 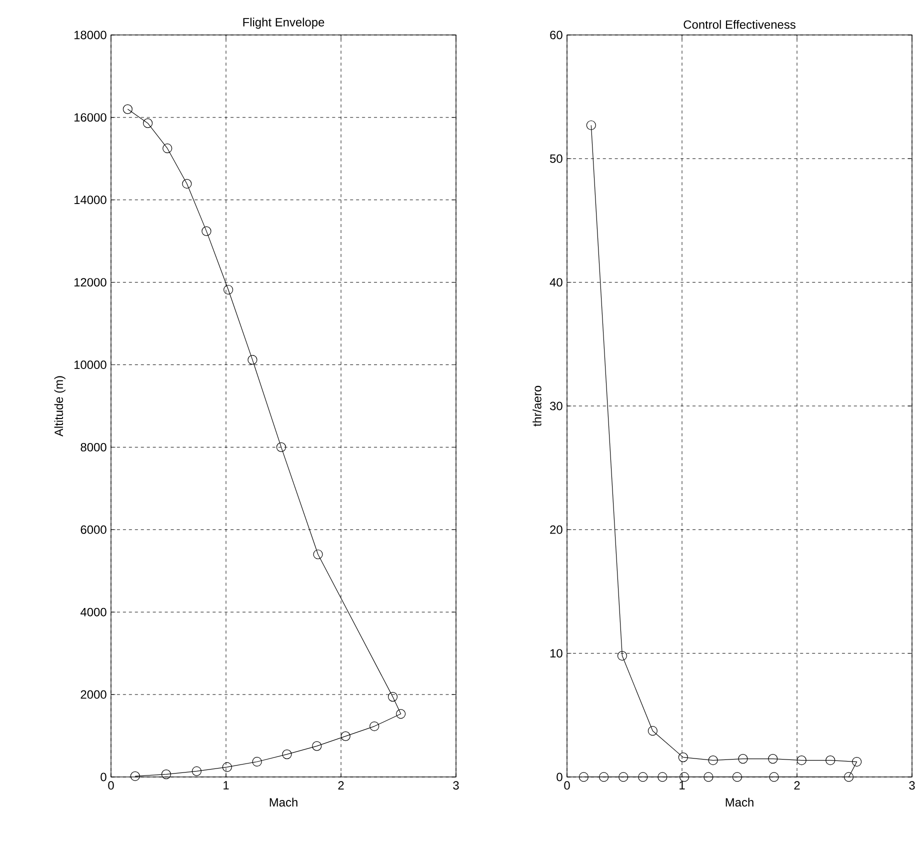 I want to click on y-tick-label: 6000, so click(x=93, y=529).